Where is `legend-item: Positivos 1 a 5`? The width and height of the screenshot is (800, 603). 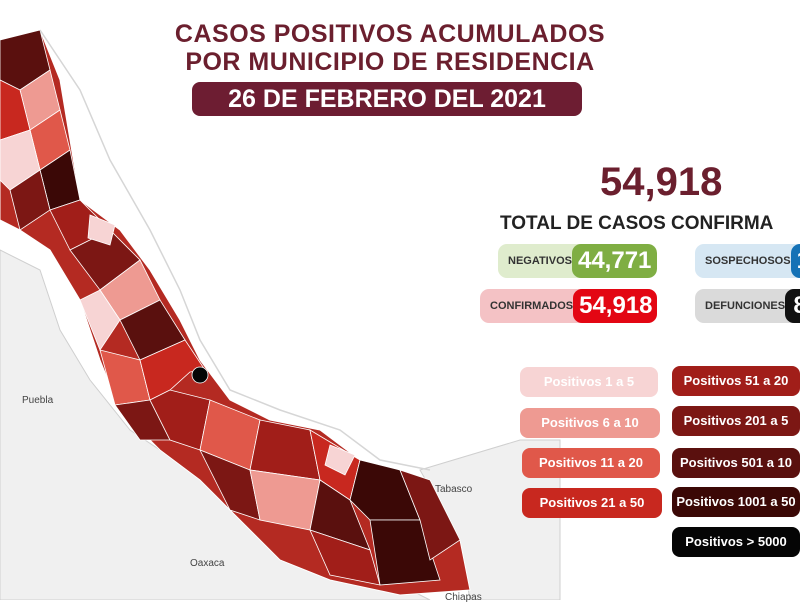
legend-item: Positivos 1 a 5 is located at coordinates (589, 382).